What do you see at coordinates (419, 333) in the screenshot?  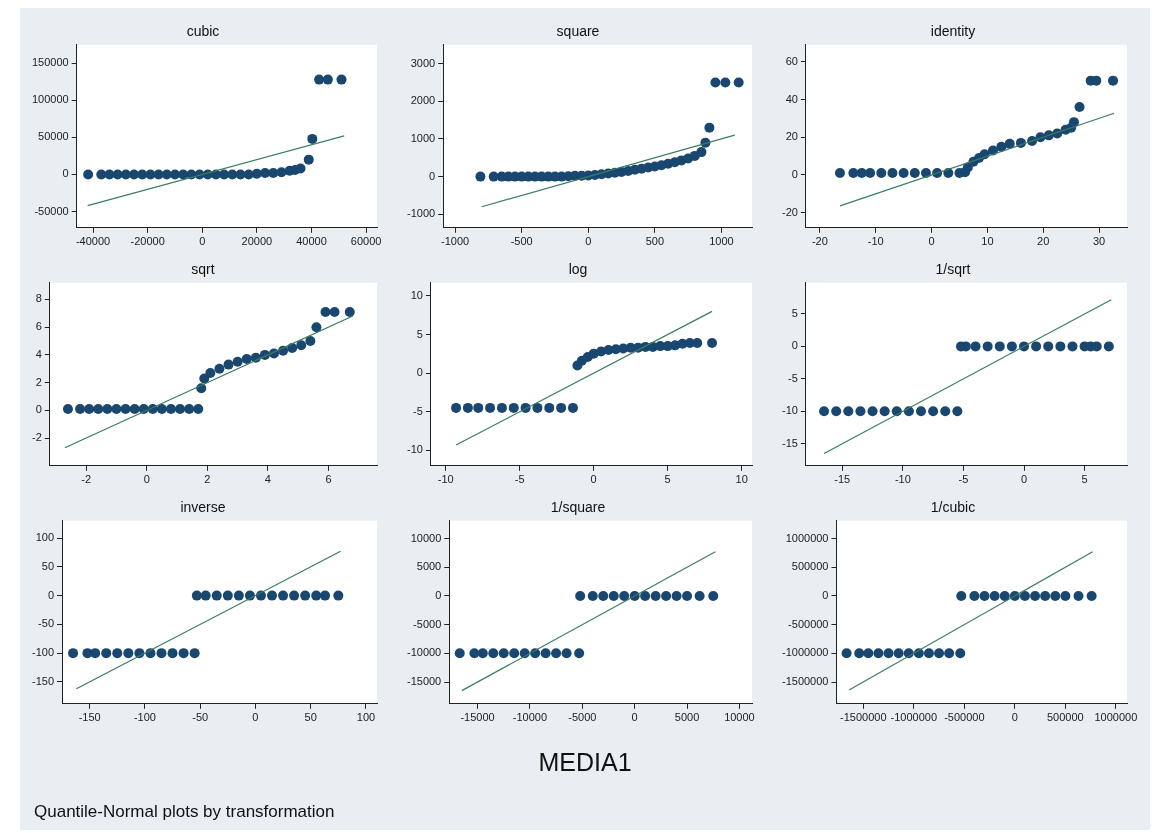 I see `y-tick-label: 5` at bounding box center [419, 333].